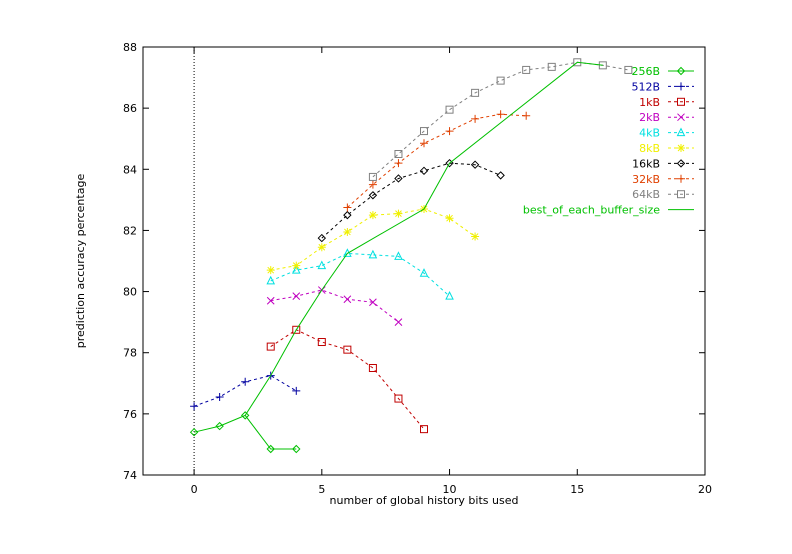  What do you see at coordinates (646, 194) in the screenshot?
I see `legend-label-64kb: 64kB` at bounding box center [646, 194].